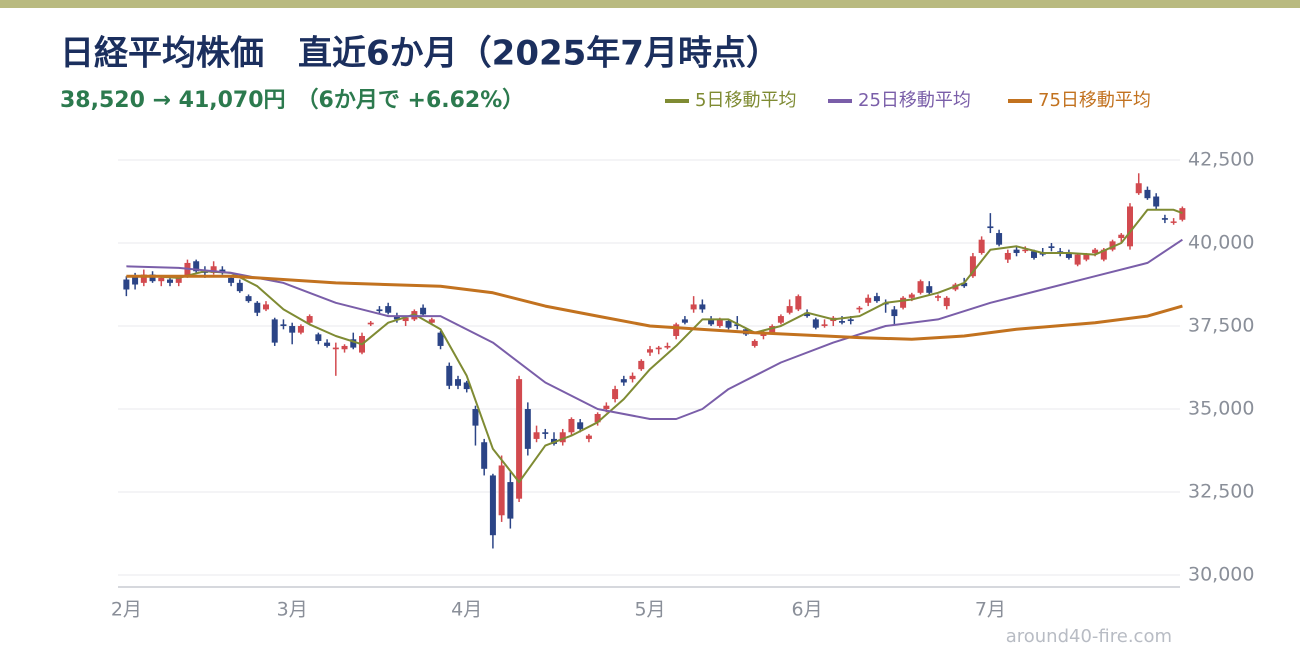 The image size is (1300, 660). Describe the element at coordinates (1221, 575) in the screenshot. I see `y-tick-label: 30,000` at that location.